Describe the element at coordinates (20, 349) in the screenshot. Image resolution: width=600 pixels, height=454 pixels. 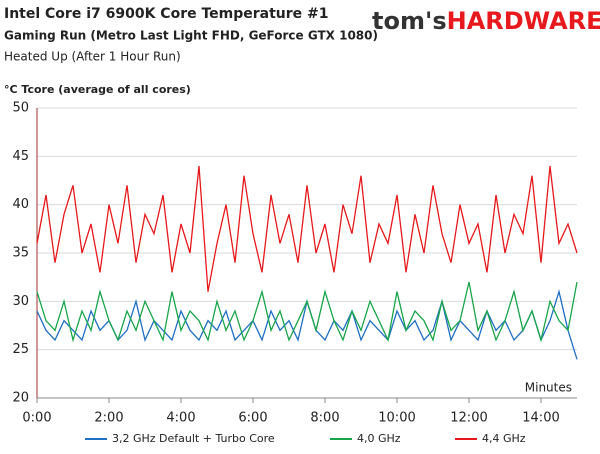
I see `y-tick-label: 25` at that location.